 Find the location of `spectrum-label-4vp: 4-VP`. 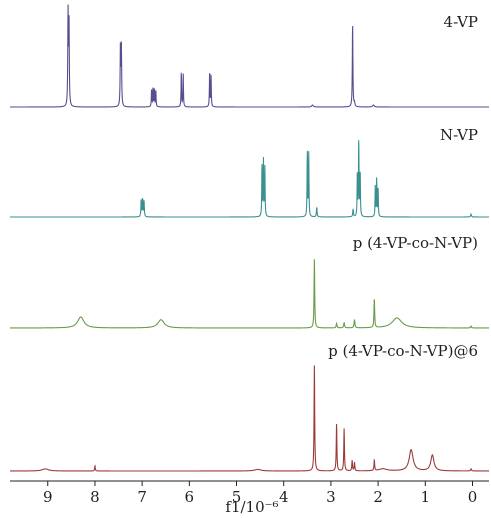

spectrum-label-4vp: 4-VP is located at coordinates (461, 22).